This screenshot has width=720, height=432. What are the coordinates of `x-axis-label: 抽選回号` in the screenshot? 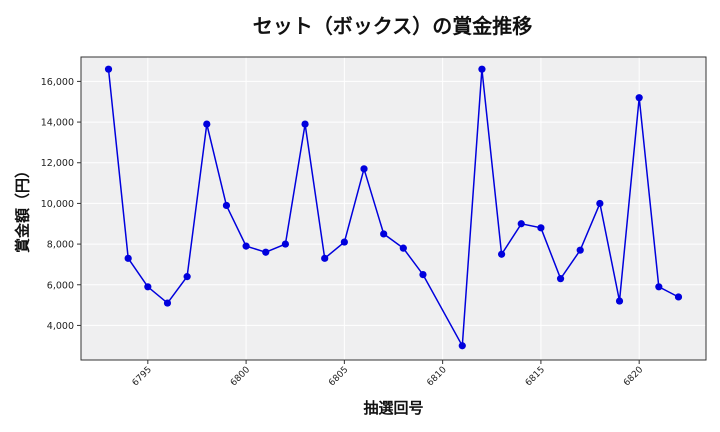 It's located at (393, 408).